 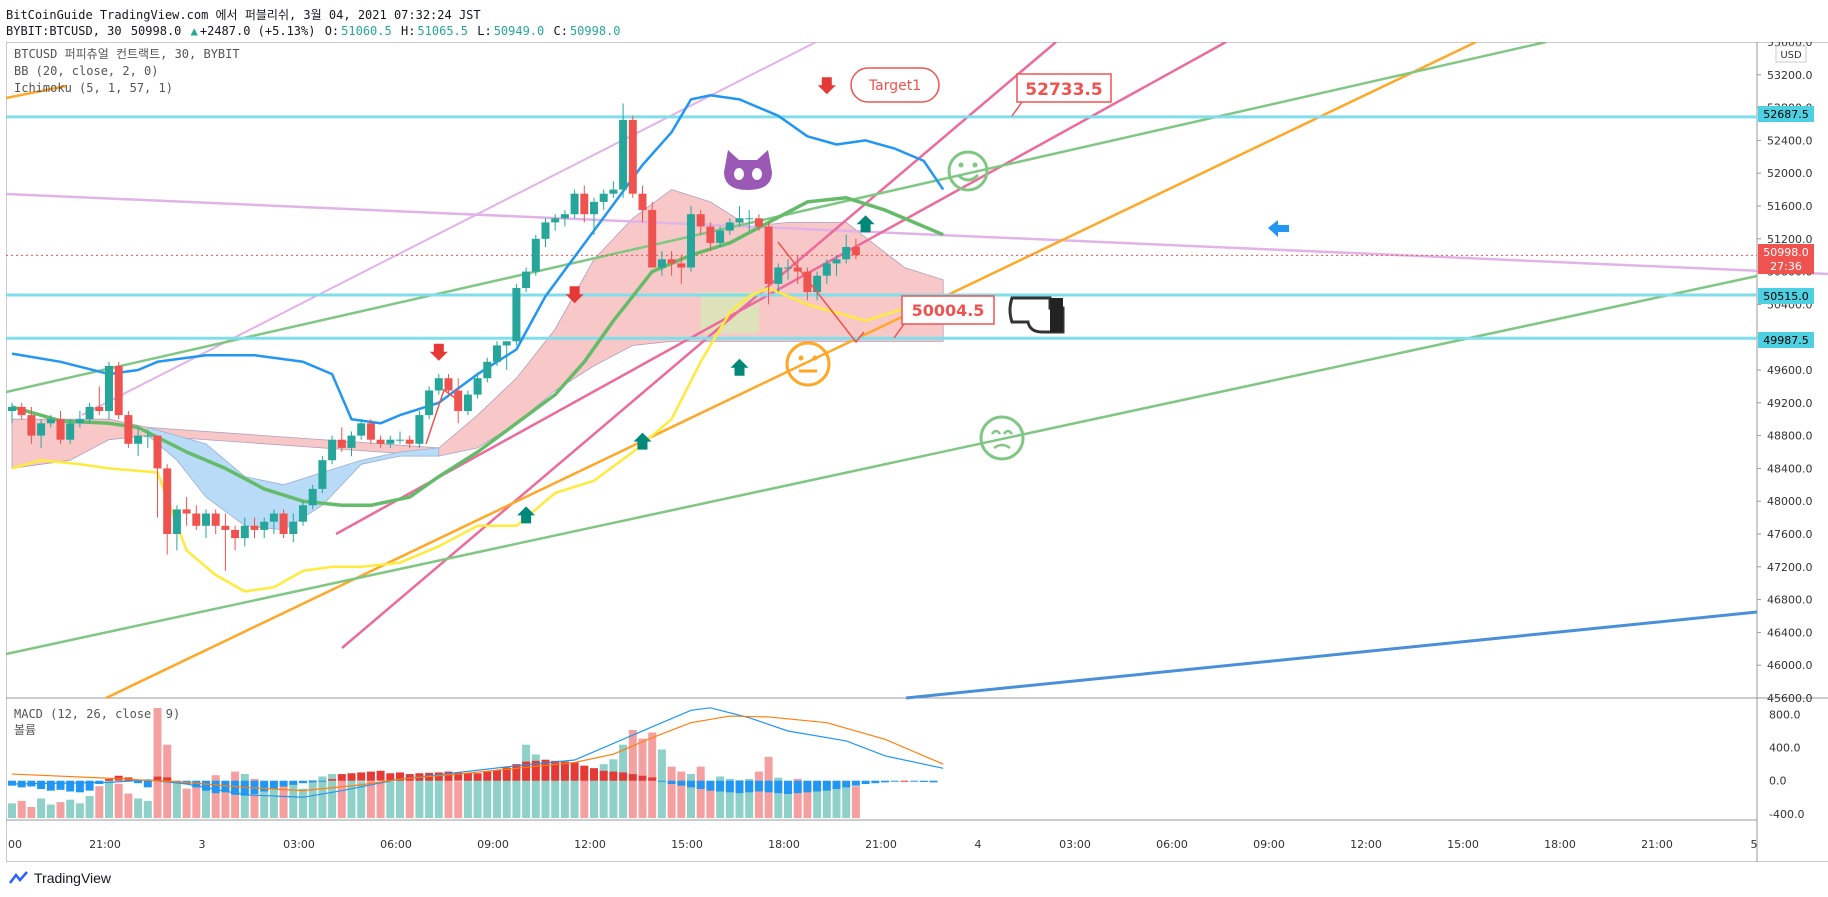 What do you see at coordinates (93, 88) in the screenshot?
I see `legend-ichimoku: Ichimoku (5, 1, 57, 1)` at bounding box center [93, 88].